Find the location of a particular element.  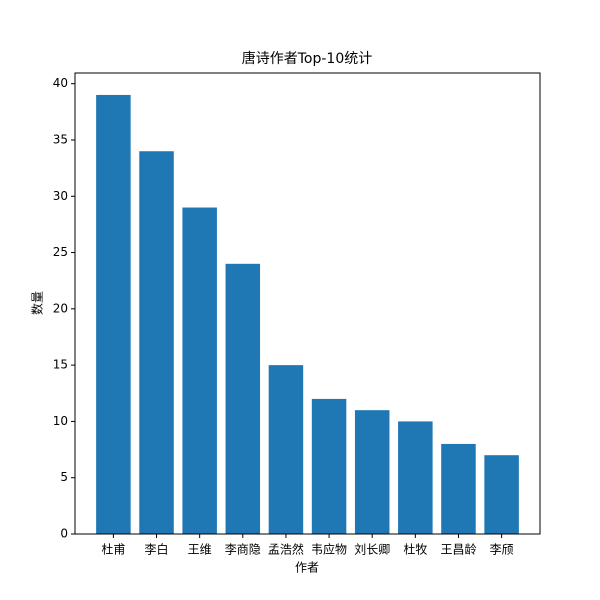

y-tick-label: 10 is located at coordinates (60, 421).